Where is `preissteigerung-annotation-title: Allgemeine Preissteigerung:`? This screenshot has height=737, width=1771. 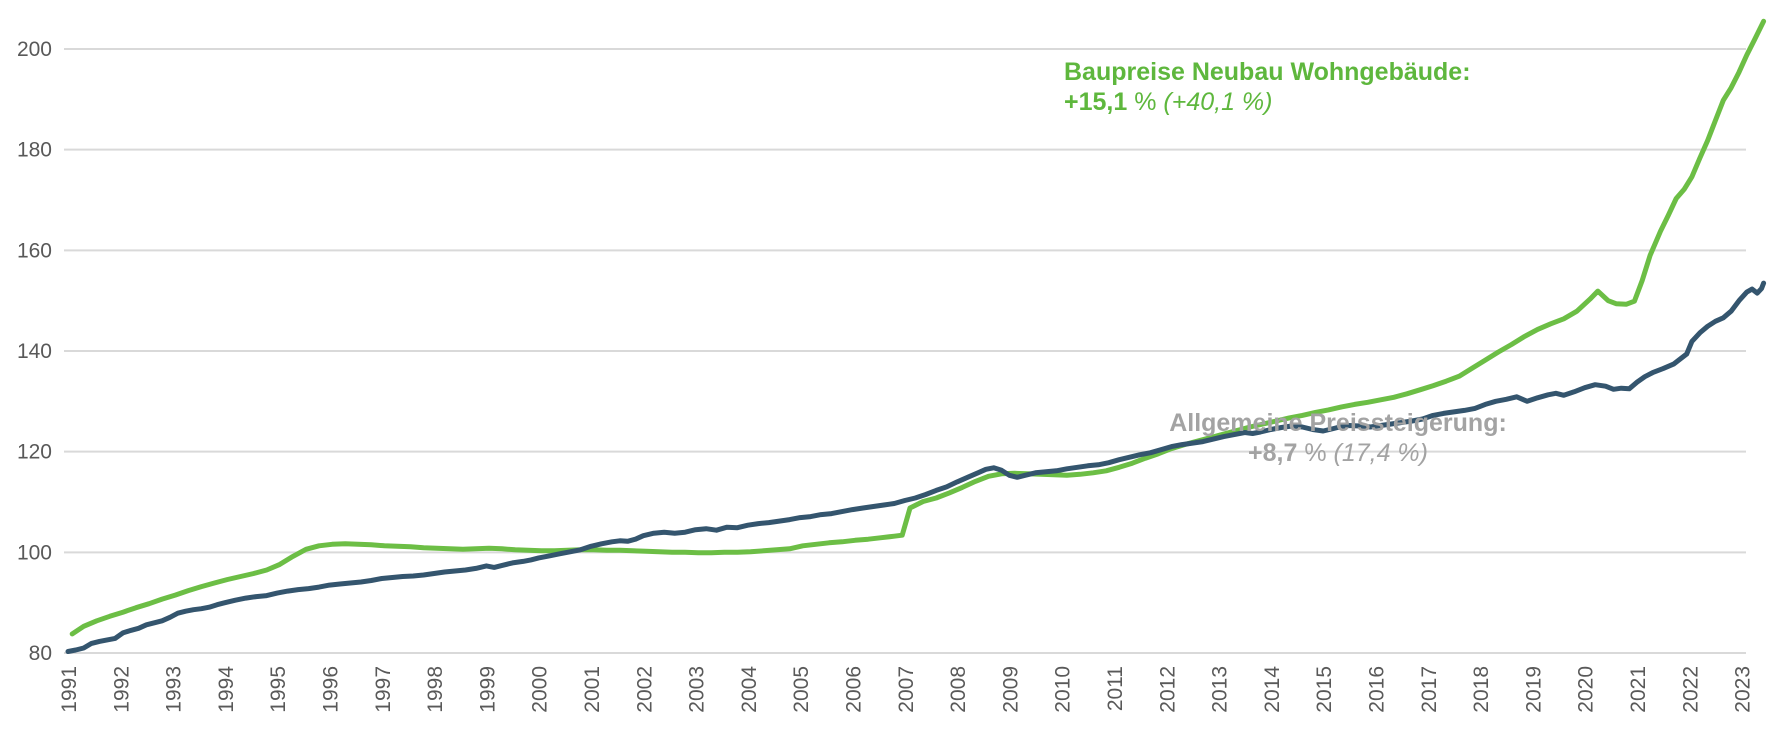 preissteigerung-annotation-title: Allgemeine Preissteigerung: is located at coordinates (1338, 423).